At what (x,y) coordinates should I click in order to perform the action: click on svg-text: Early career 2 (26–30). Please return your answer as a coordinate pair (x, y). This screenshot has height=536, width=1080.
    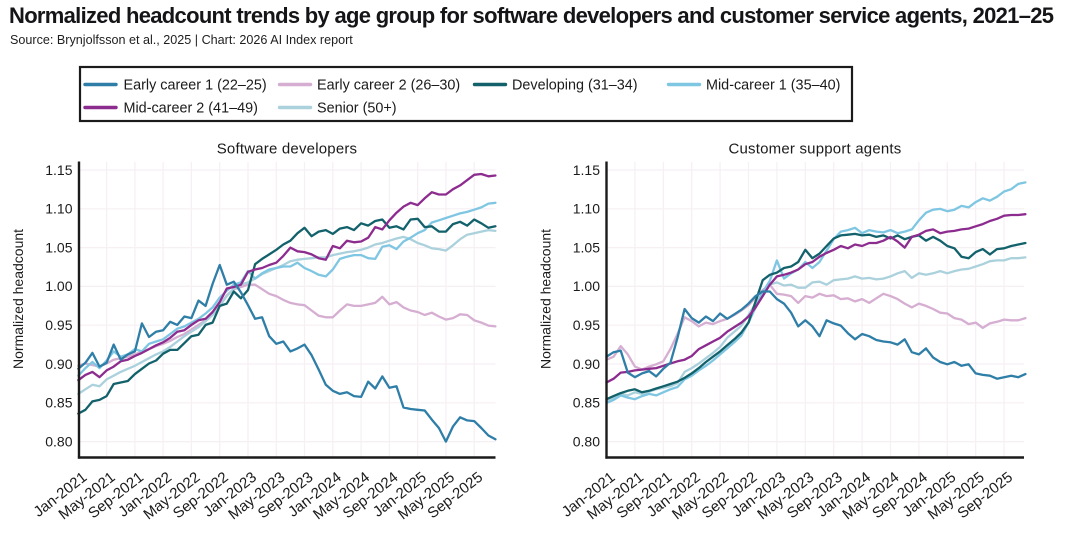
    Looking at the image, I should click on (388, 85).